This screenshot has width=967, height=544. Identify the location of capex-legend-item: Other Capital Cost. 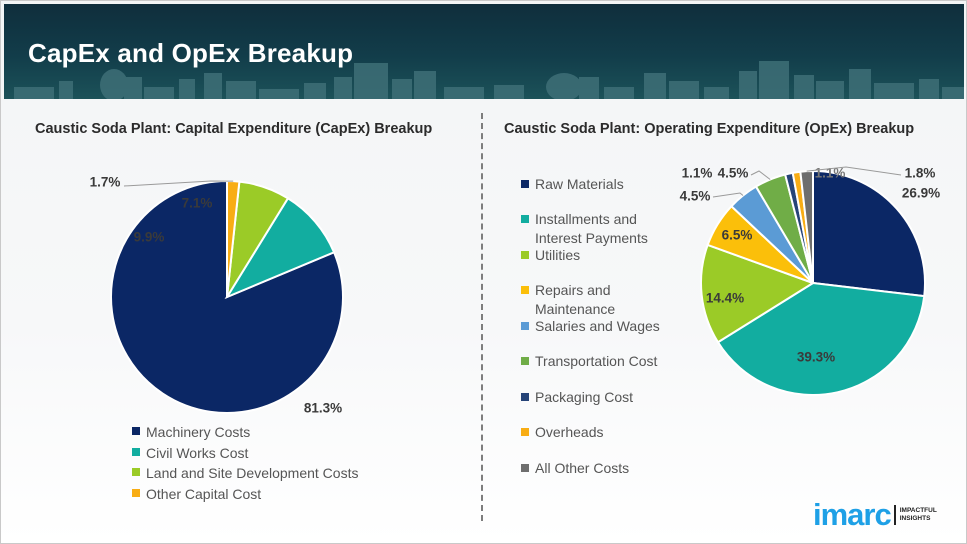
(245, 494).